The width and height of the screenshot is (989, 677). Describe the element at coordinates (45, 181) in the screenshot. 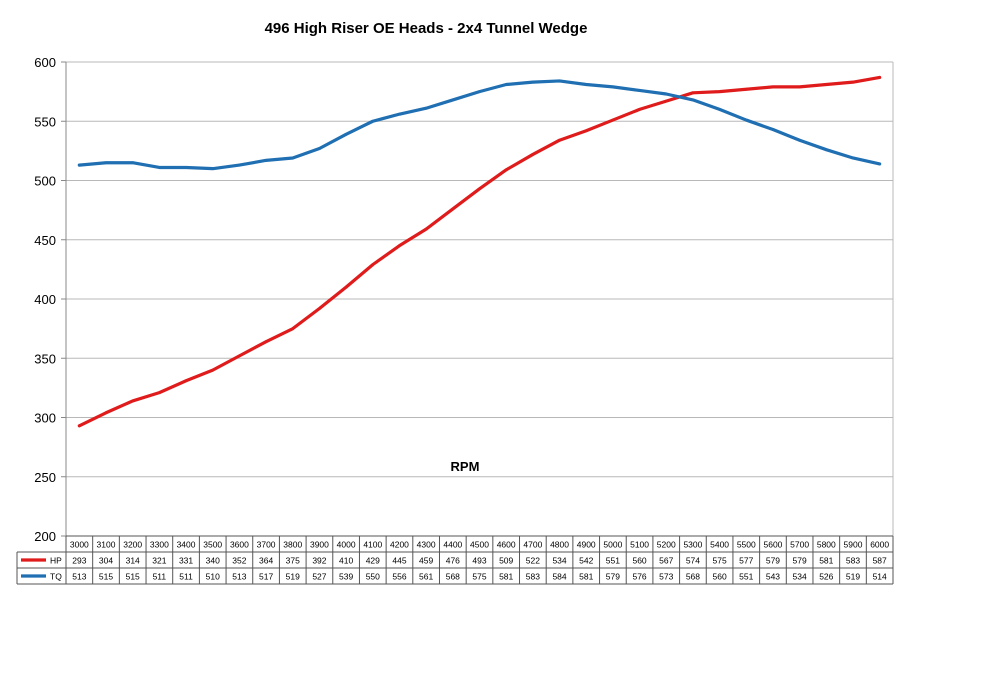

I see `y-tick-label: 500` at that location.